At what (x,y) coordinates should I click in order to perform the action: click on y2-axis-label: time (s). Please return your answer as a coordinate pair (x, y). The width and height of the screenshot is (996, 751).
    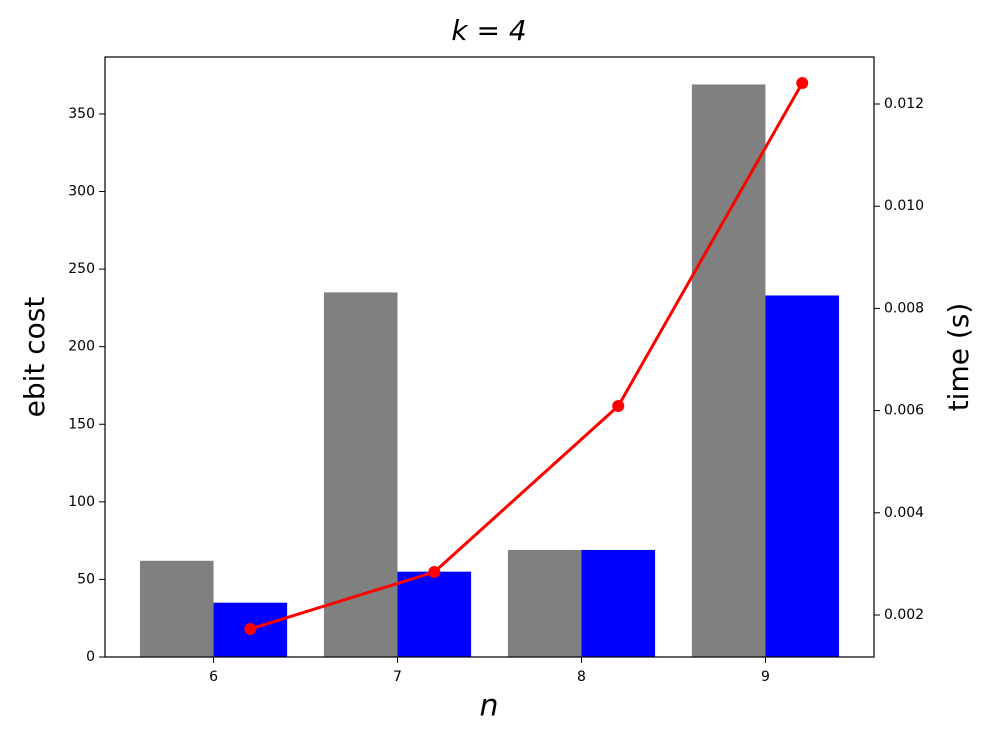
    Looking at the image, I should click on (958, 357).